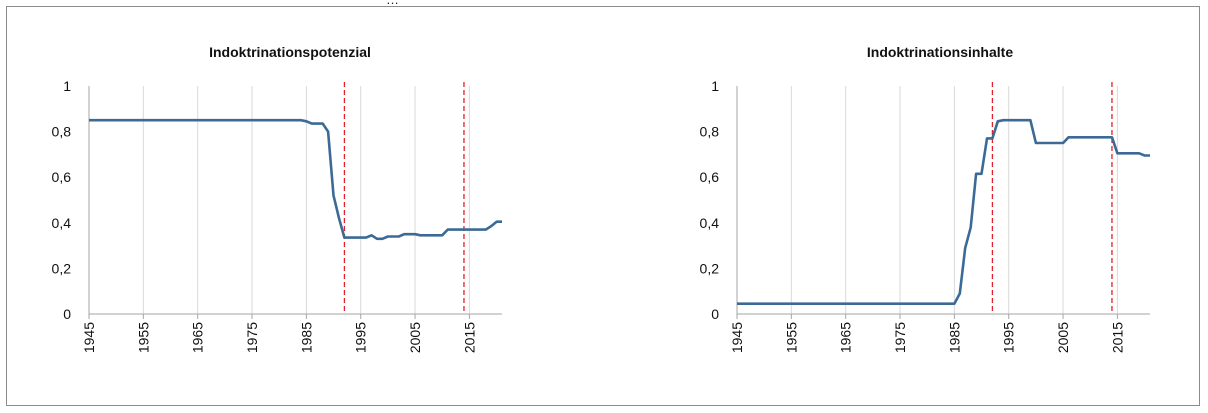 This screenshot has height=413, width=1208. What do you see at coordinates (710, 177) in the screenshot?
I see `chart-2-y-tick-label-3: 0,6` at bounding box center [710, 177].